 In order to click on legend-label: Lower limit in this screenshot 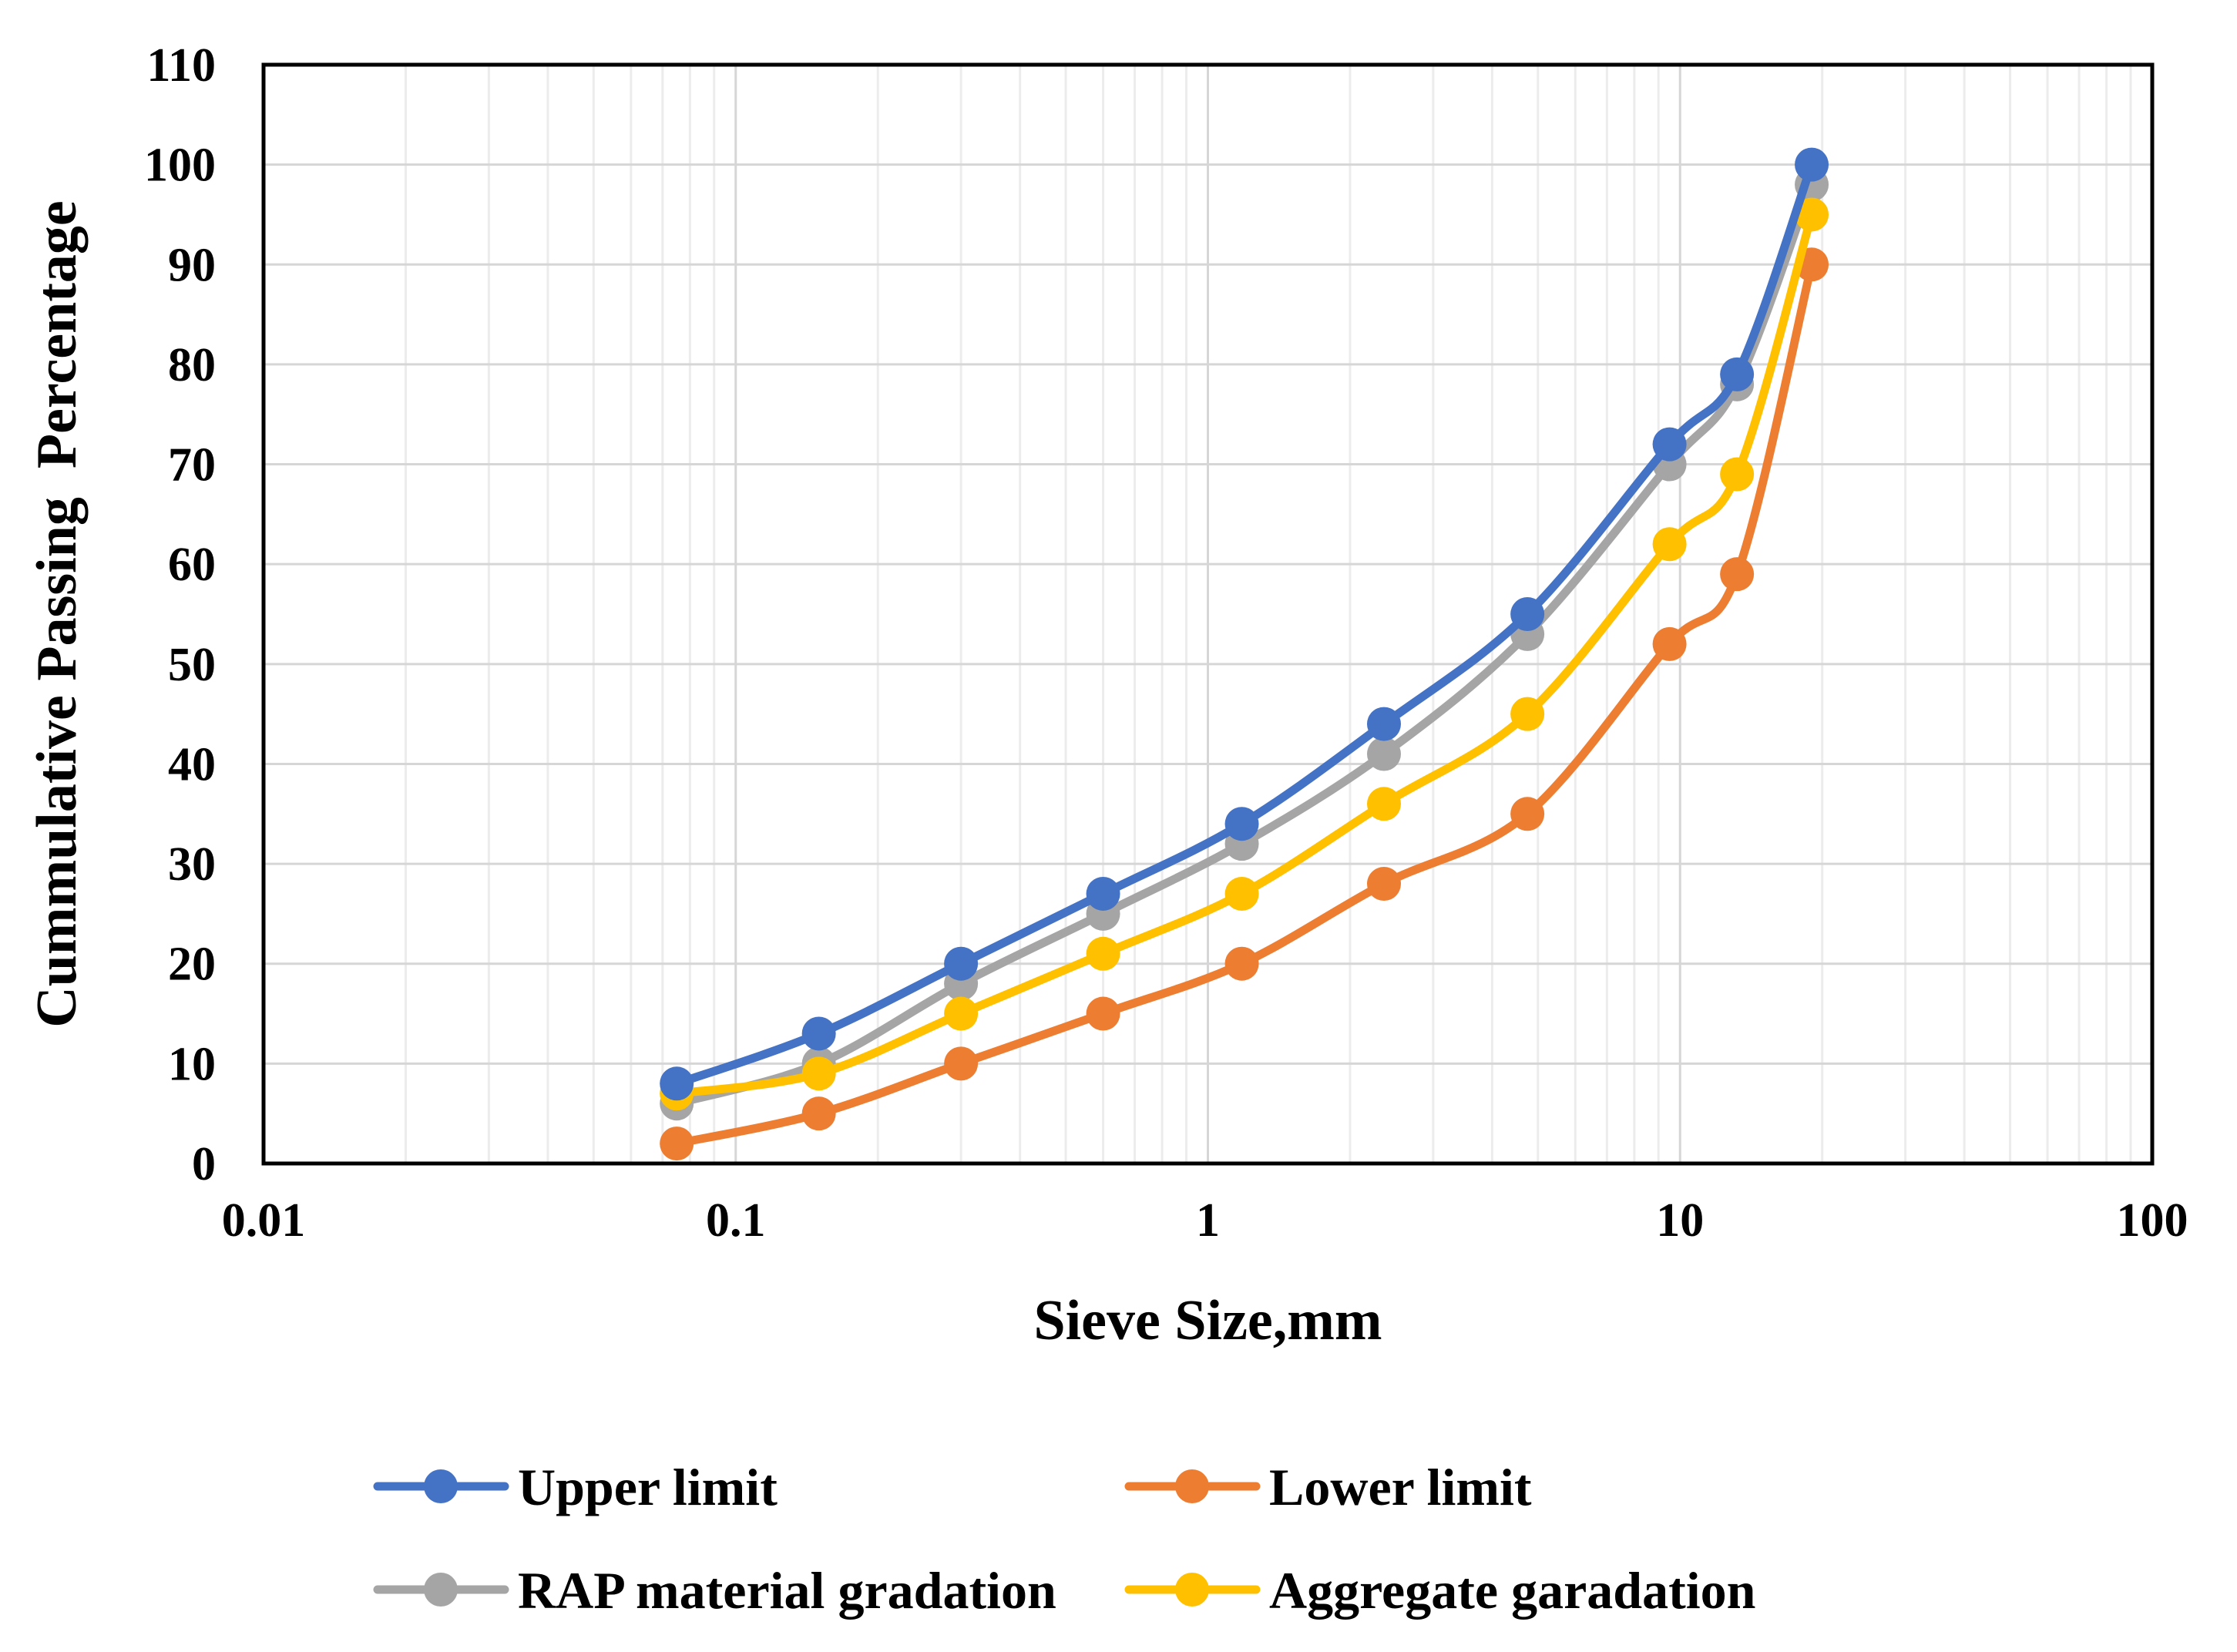, I will do `click(1400, 1487)`.